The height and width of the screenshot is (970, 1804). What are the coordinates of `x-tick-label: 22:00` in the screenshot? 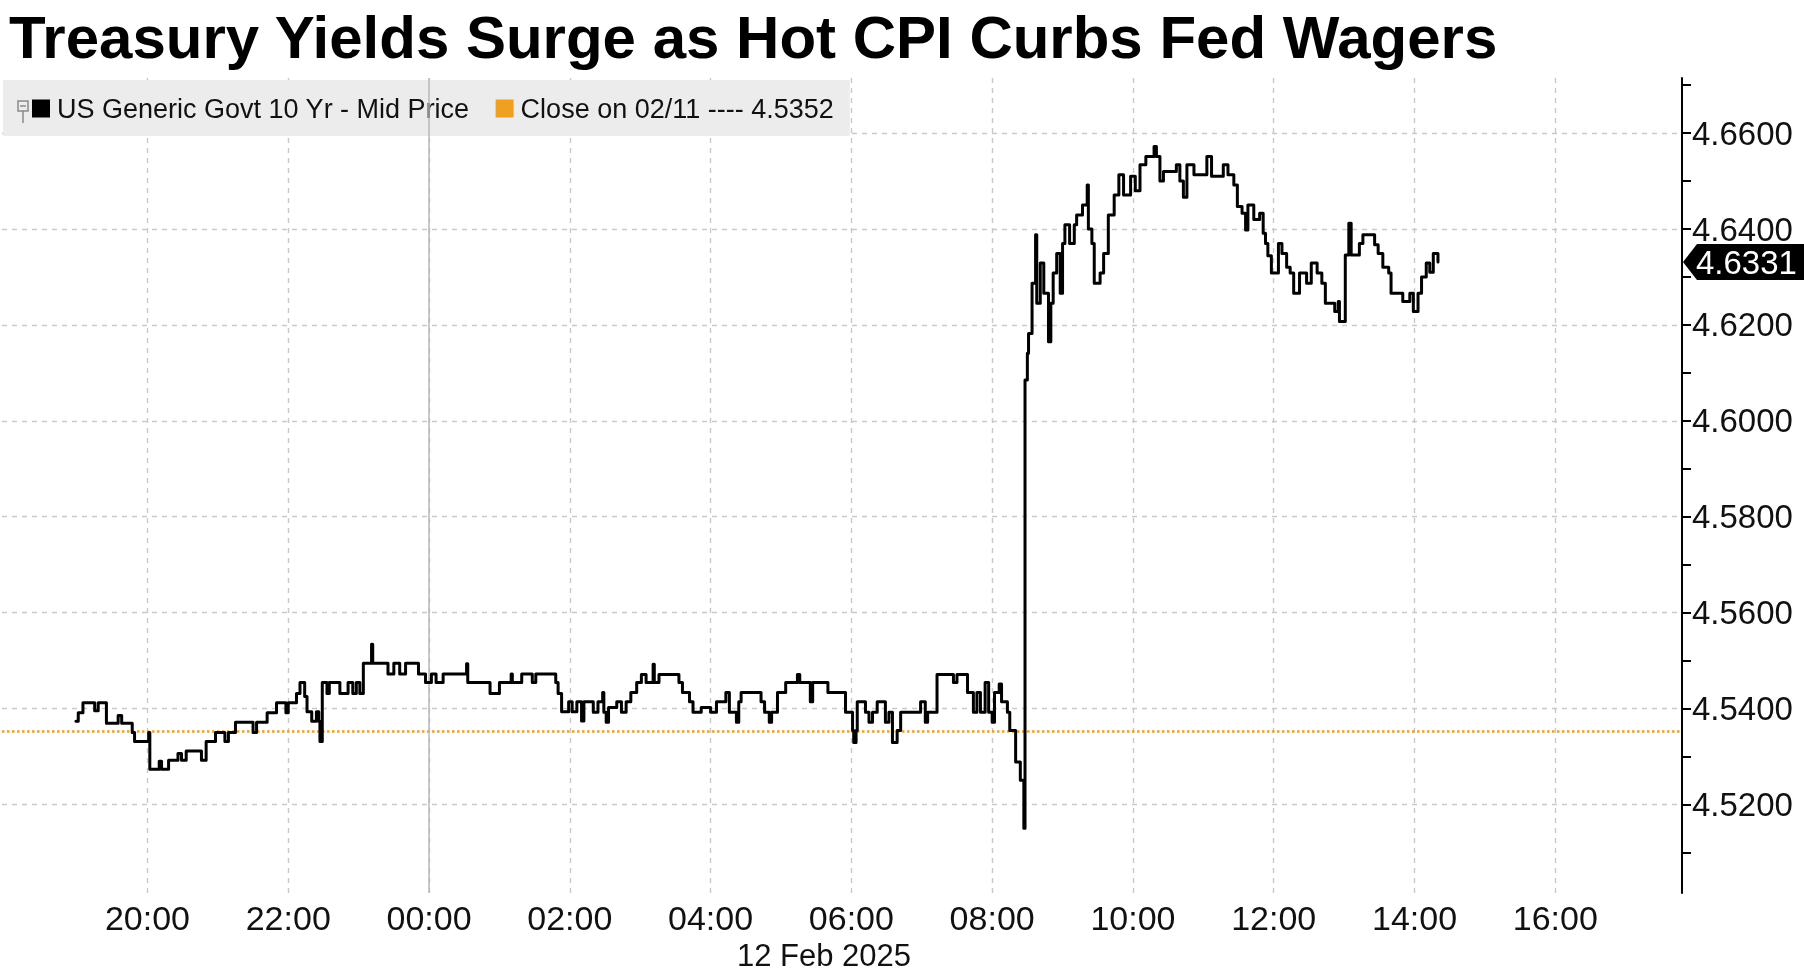 It's located at (288, 918).